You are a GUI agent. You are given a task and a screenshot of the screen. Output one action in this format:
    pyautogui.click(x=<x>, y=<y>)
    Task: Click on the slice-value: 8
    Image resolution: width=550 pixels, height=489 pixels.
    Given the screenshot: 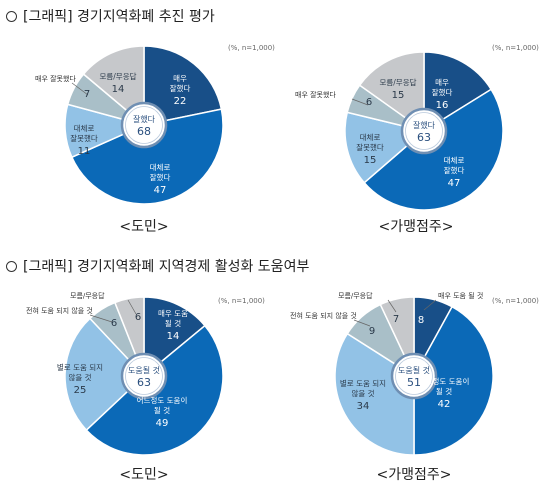 What is the action you would take?
    pyautogui.click(x=421, y=320)
    